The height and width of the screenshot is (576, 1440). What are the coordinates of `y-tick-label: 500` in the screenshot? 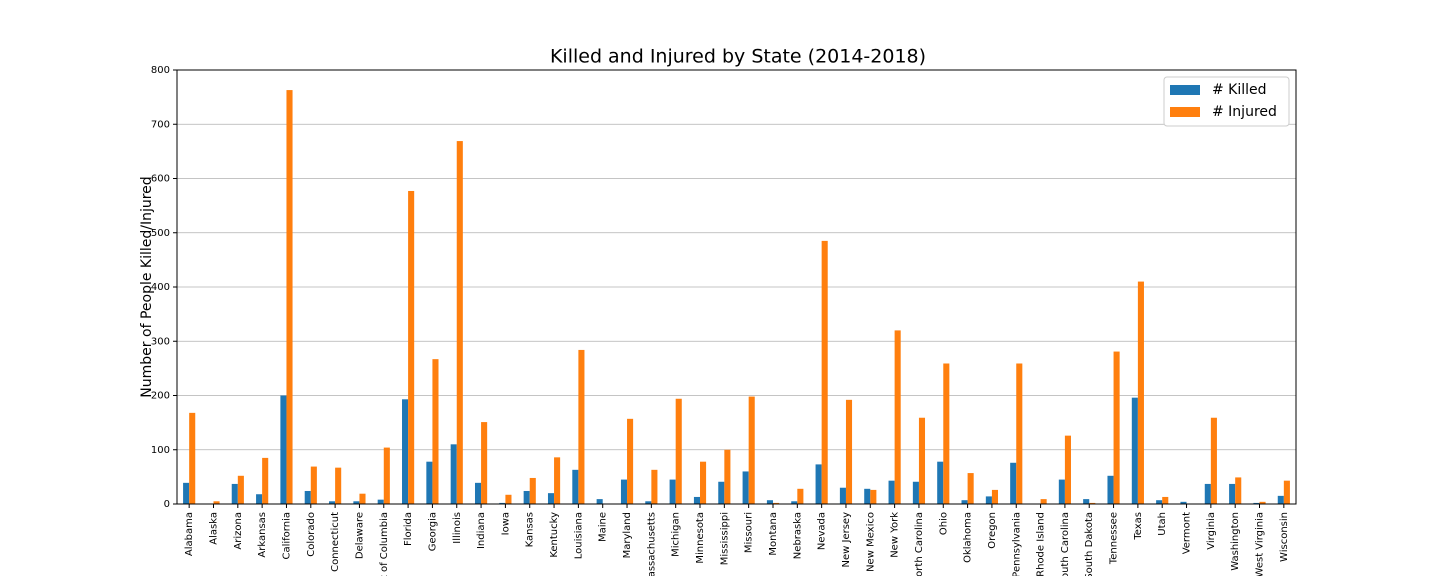 It's located at (160, 233).